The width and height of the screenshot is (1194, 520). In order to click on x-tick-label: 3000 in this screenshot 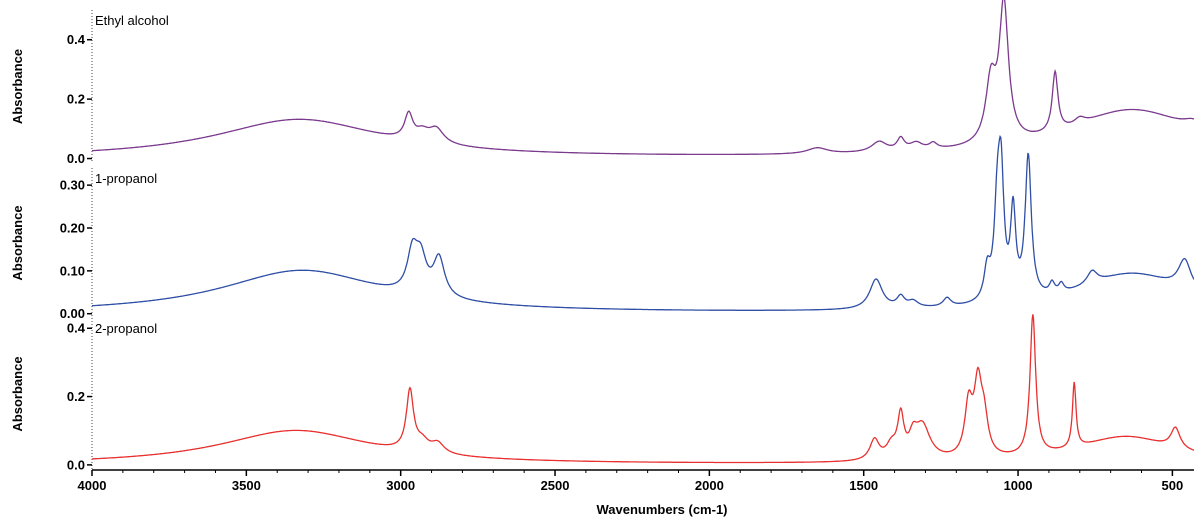, I will do `click(400, 485)`.